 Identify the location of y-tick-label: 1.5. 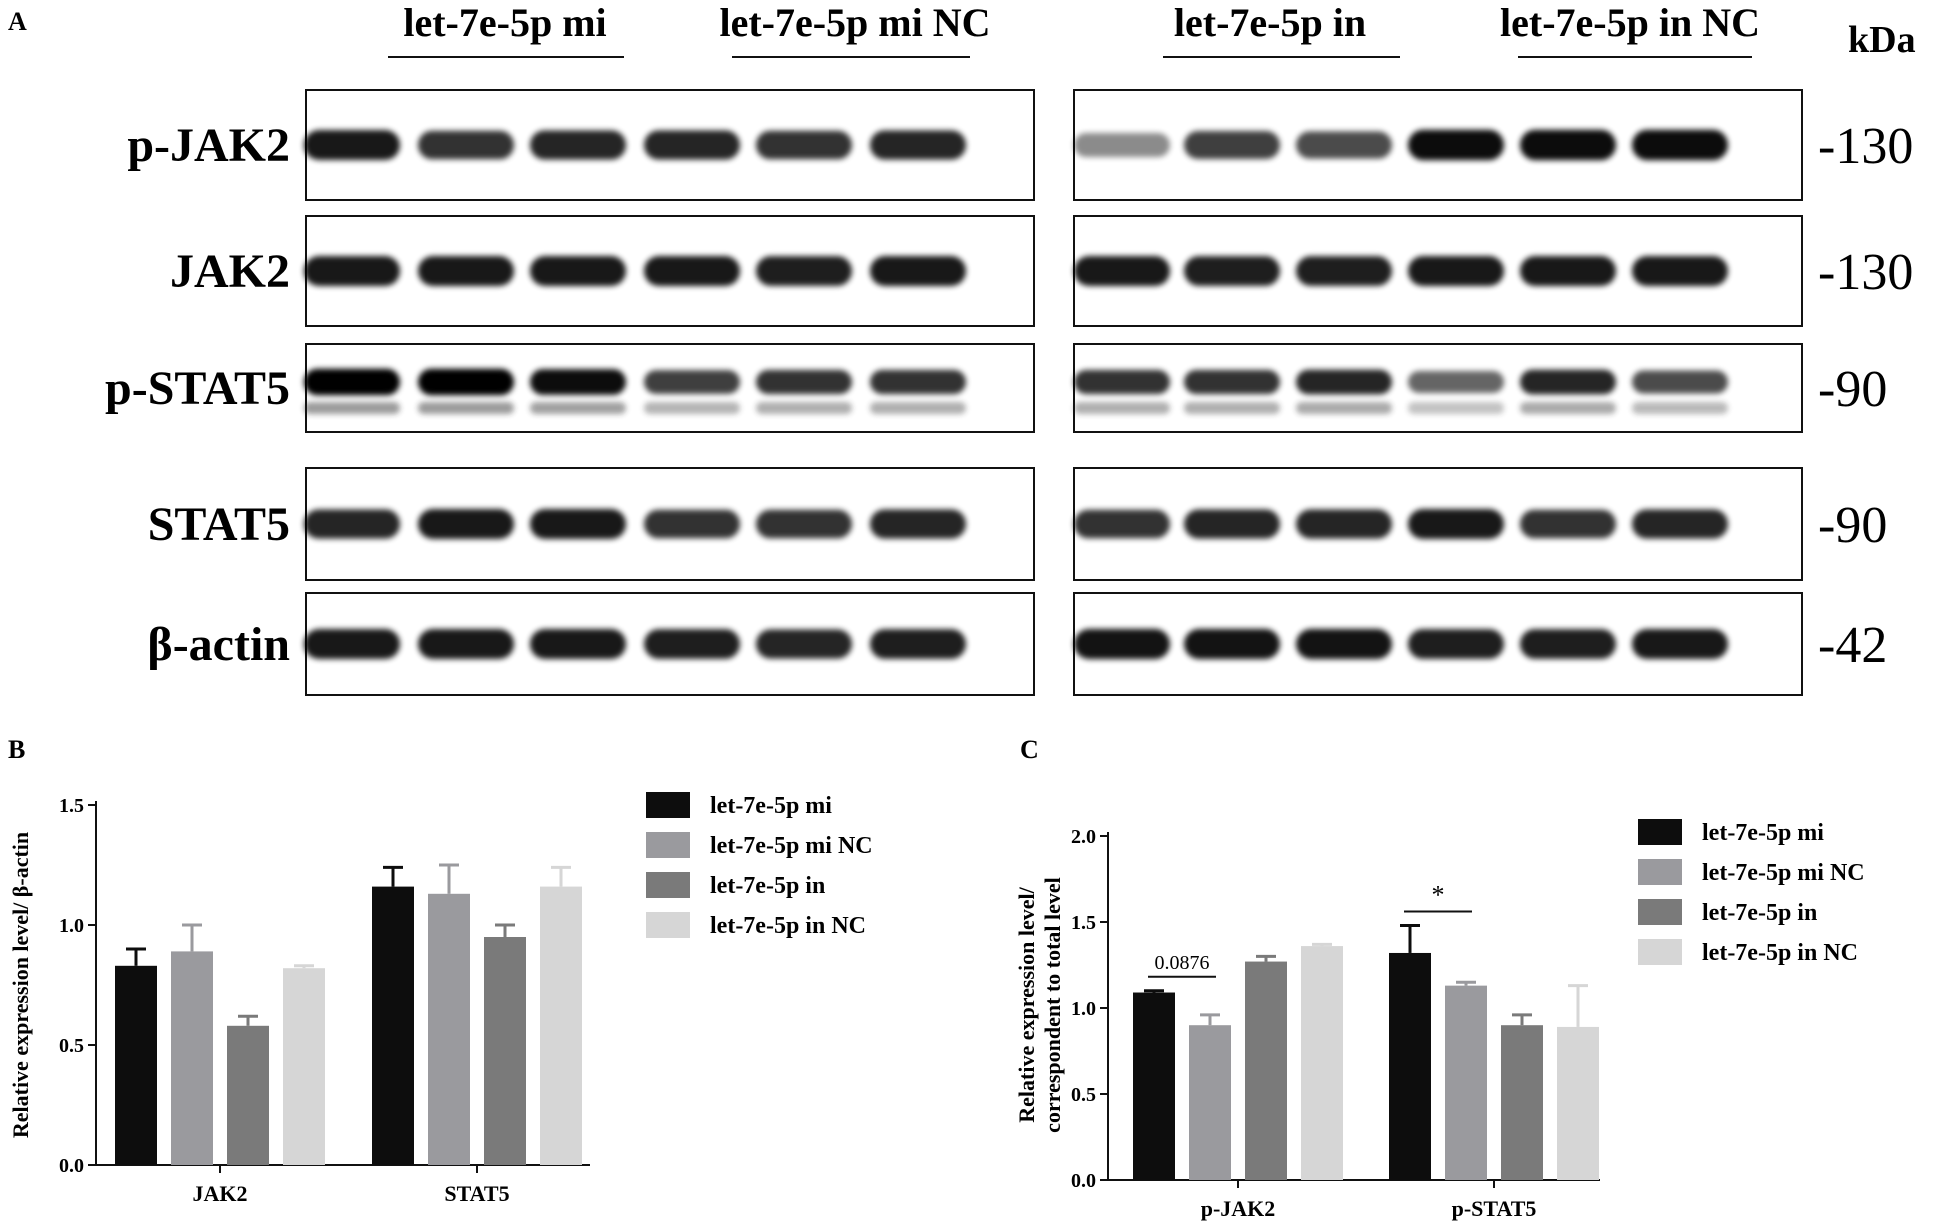
(1083, 923).